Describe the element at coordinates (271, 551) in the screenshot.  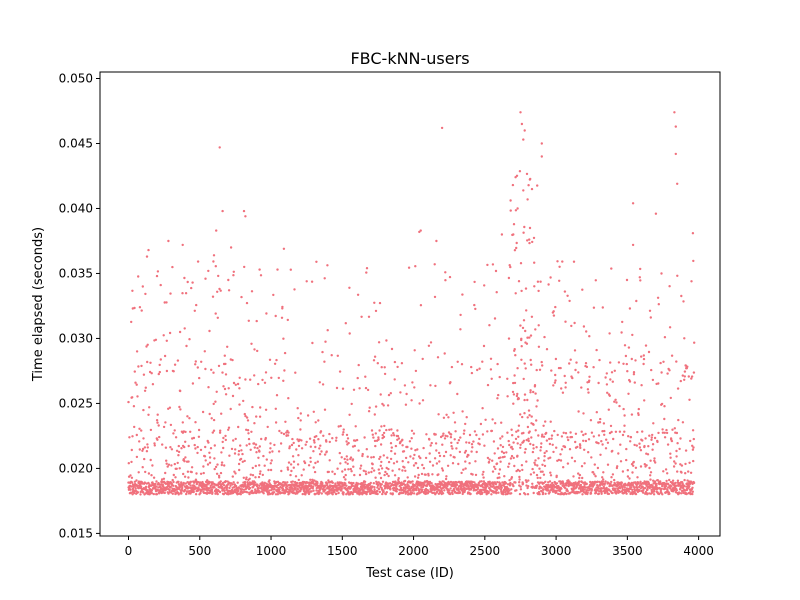
I see `x-tick-label: 1000` at that location.